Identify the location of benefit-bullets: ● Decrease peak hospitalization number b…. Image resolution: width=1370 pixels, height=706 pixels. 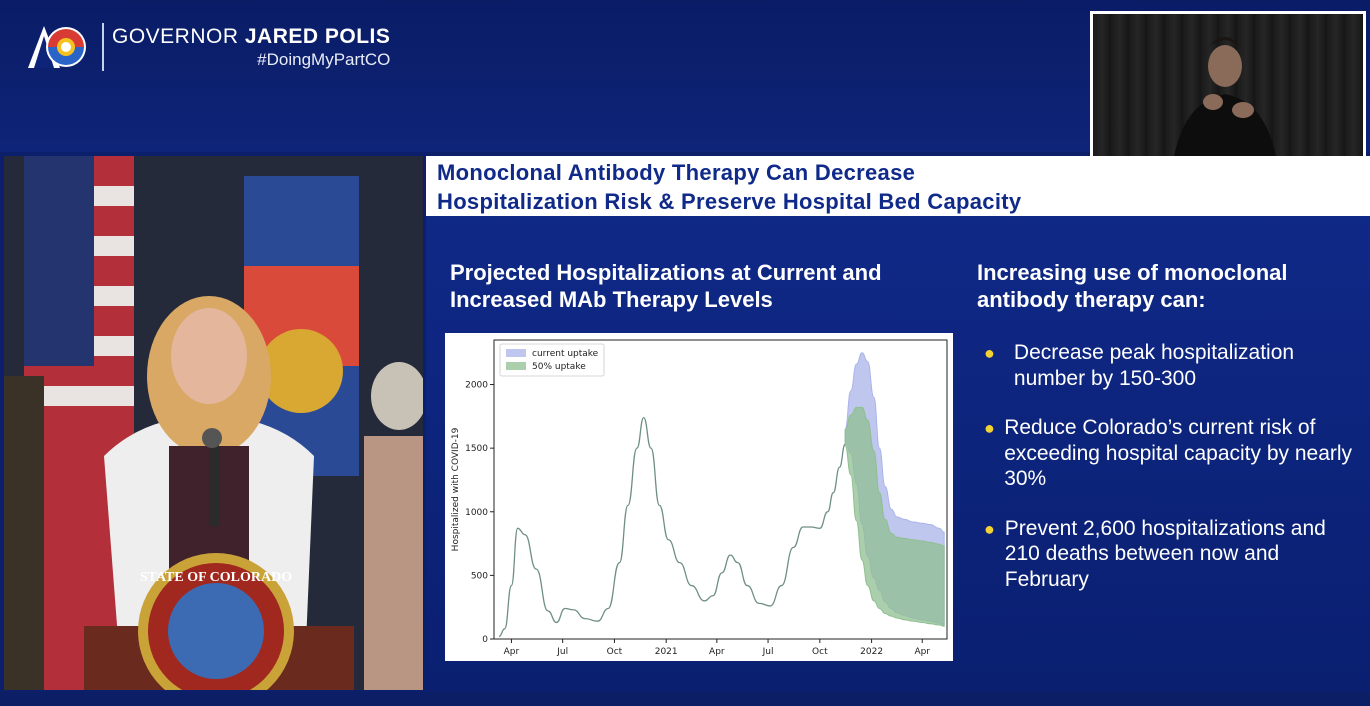
(1174, 478).